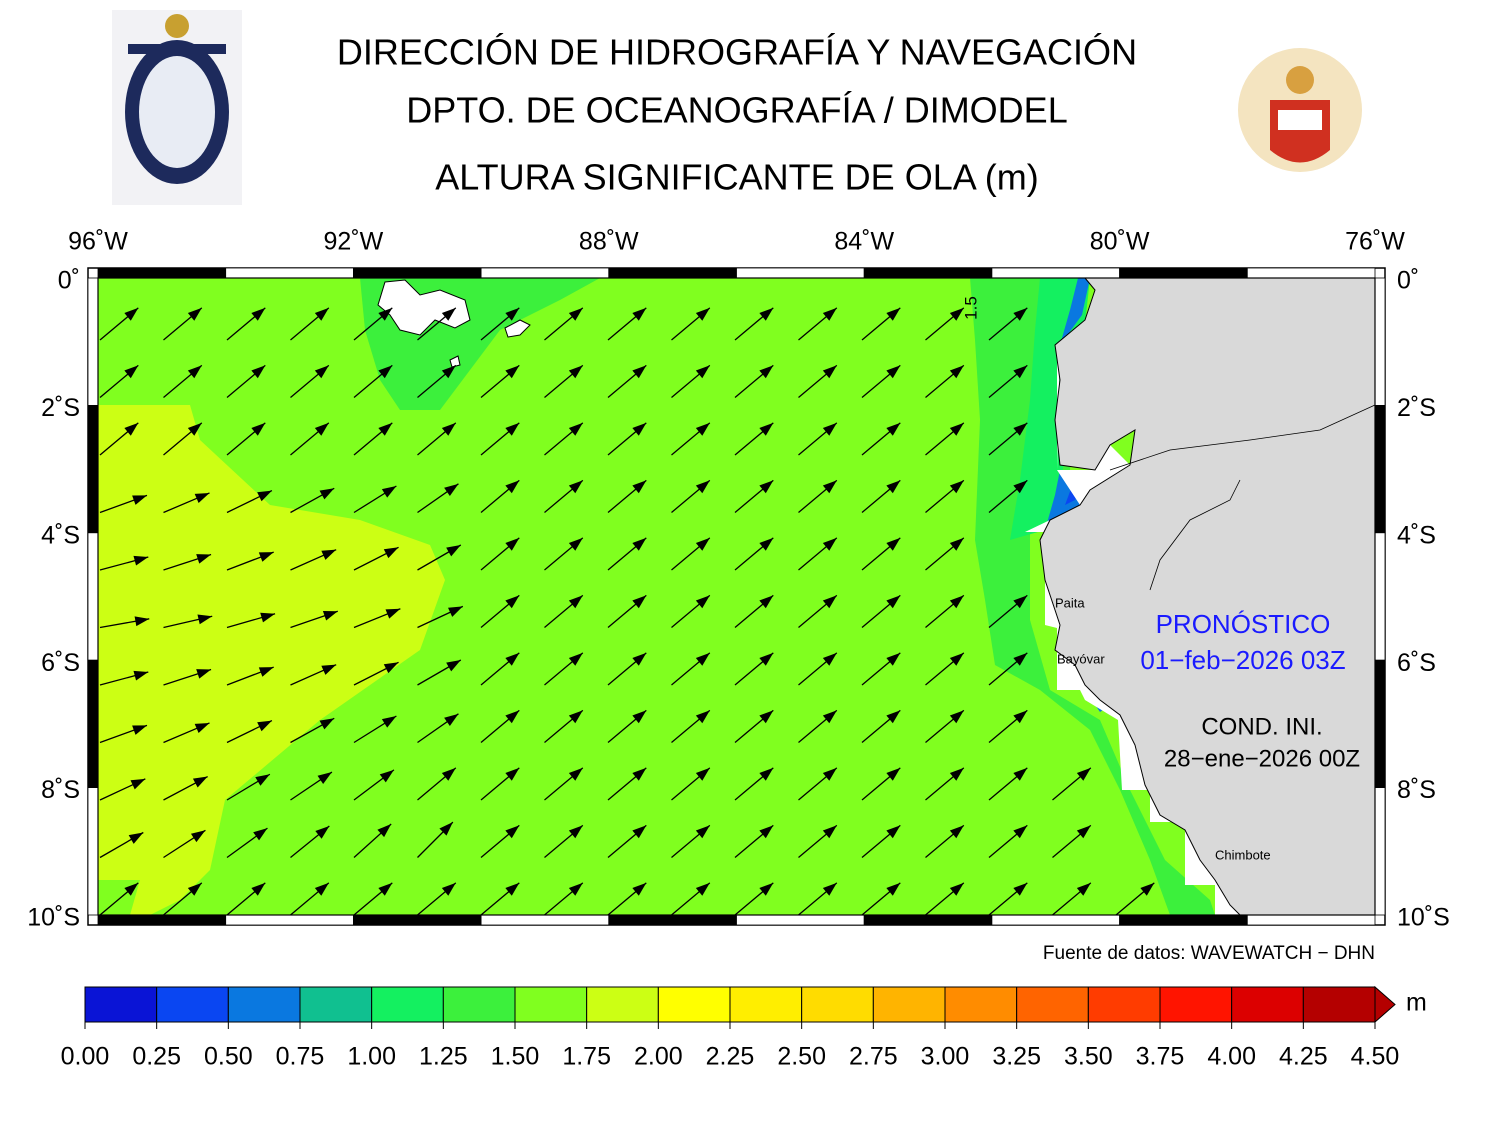  I want to click on colorbar-tick-label: 1.25, so click(443, 1057).